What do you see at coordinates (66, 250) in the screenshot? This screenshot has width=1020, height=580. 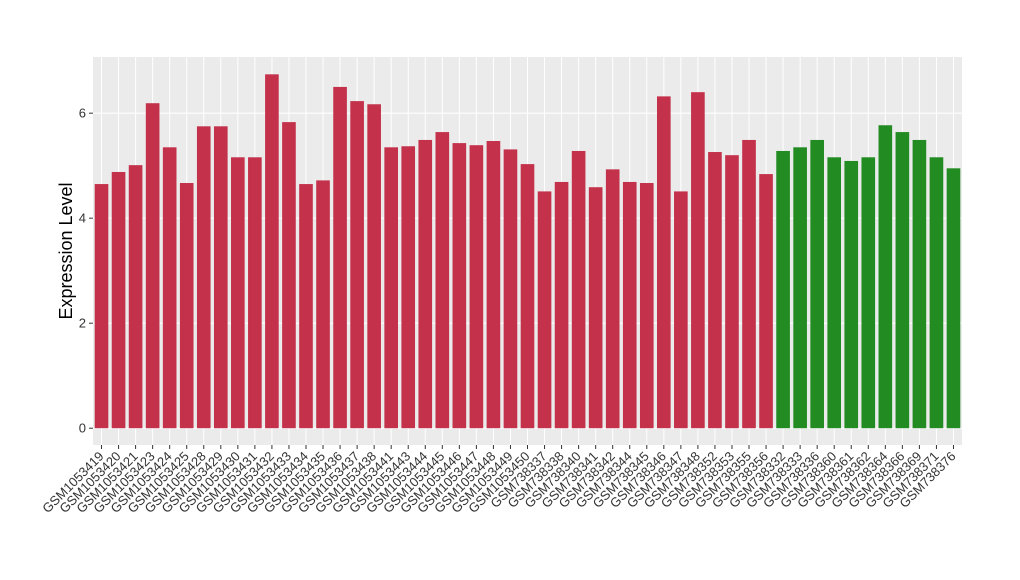 I see `y-axis-label: Expression Level` at bounding box center [66, 250].